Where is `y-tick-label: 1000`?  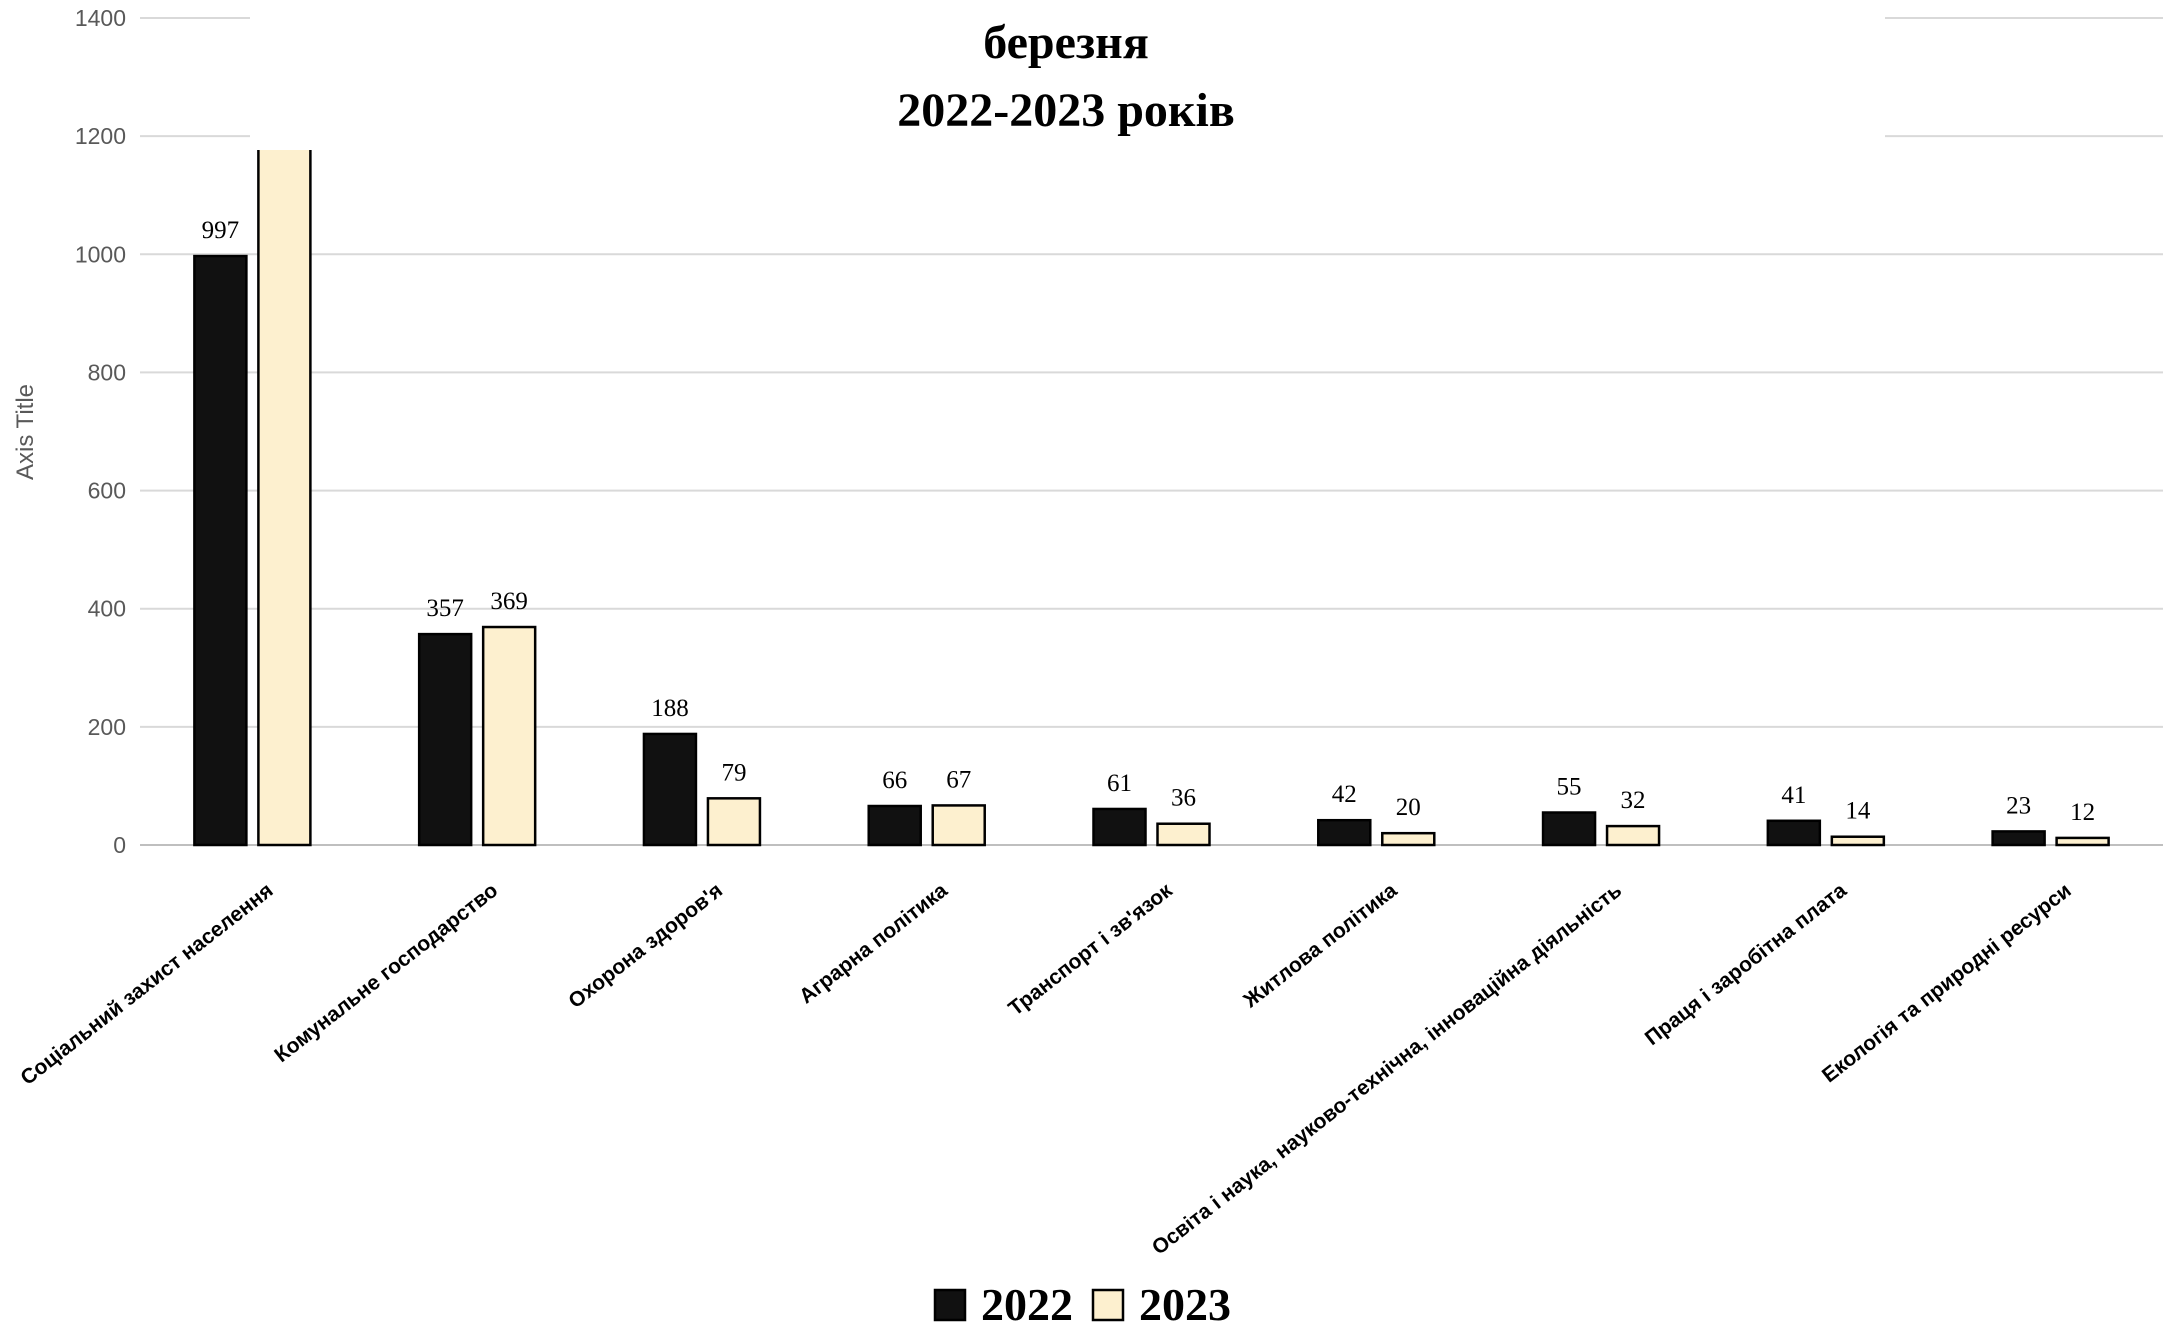 y-tick-label: 1000 is located at coordinates (100, 254).